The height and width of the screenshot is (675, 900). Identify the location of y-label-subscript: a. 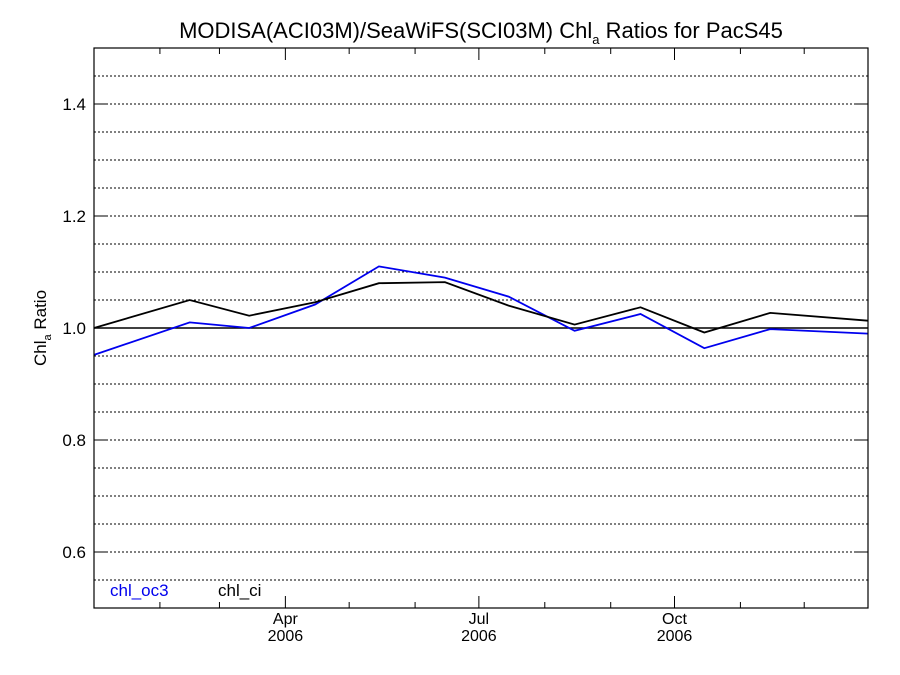
(48, 337).